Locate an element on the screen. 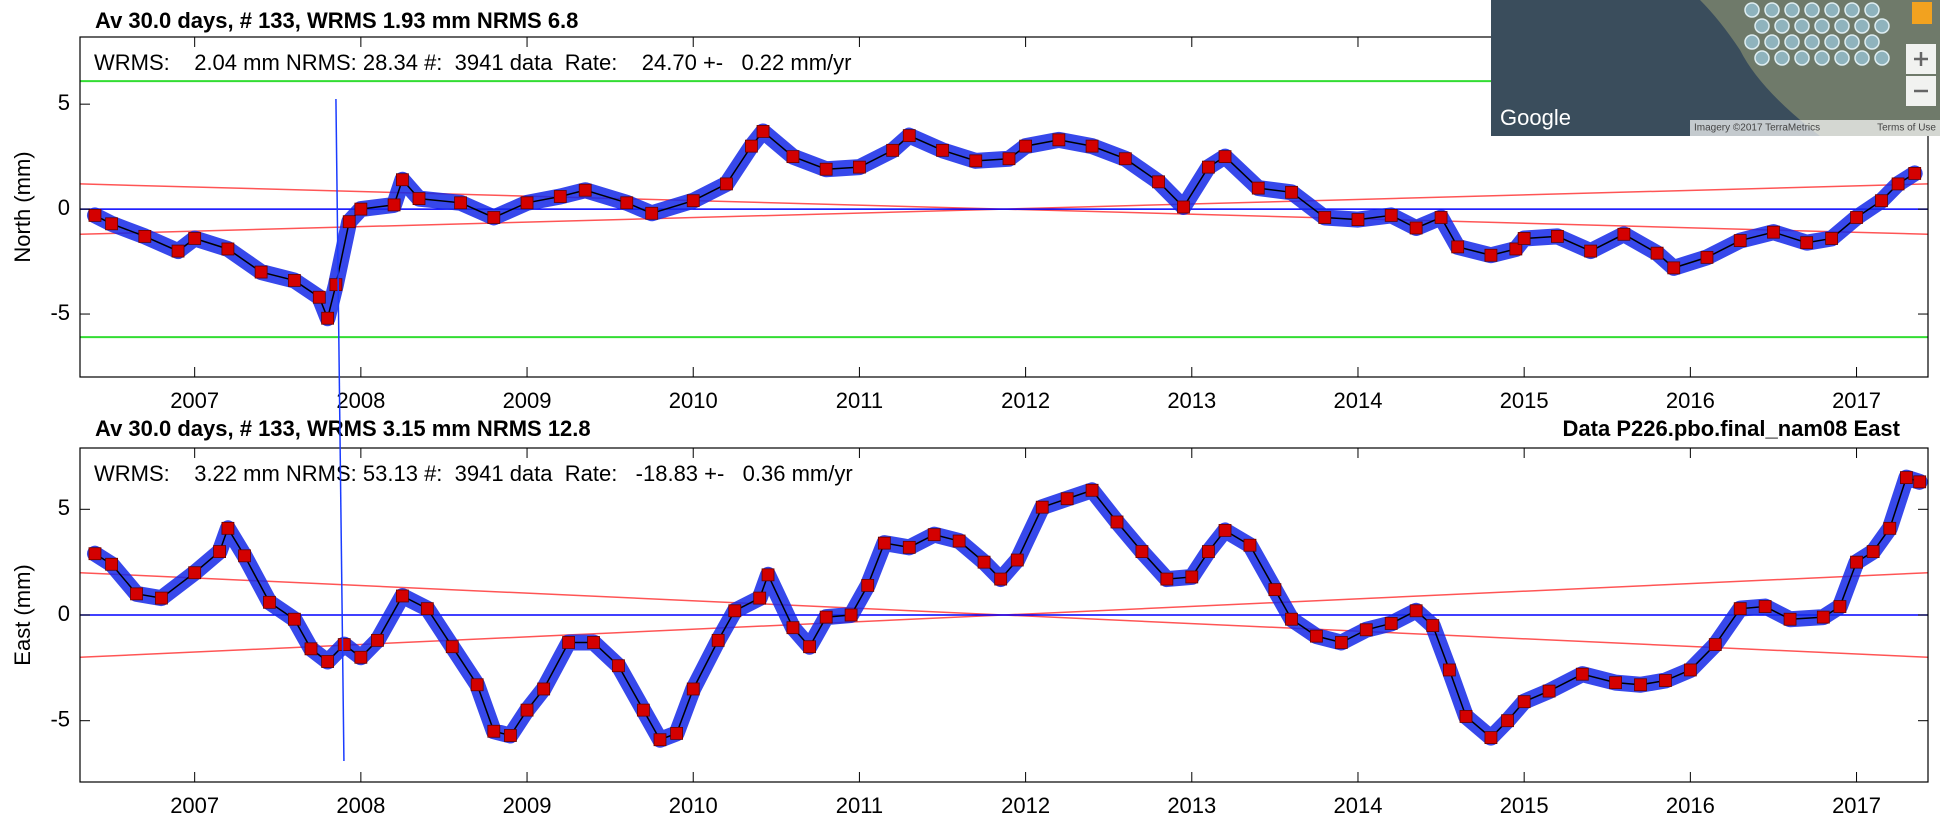  x-tick-label: 2012 is located at coordinates (1025, 805).